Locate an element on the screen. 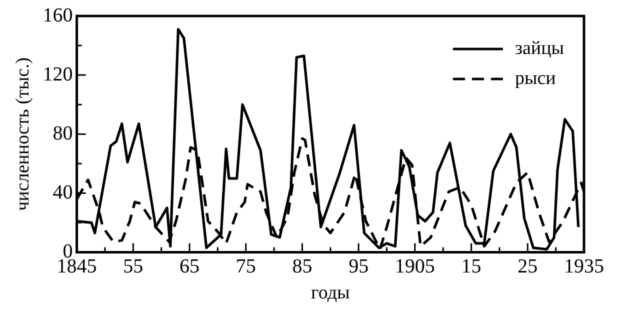 Image resolution: width=629 pixels, height=315 pixels. x-tick-label: 1905 is located at coordinates (414, 266).